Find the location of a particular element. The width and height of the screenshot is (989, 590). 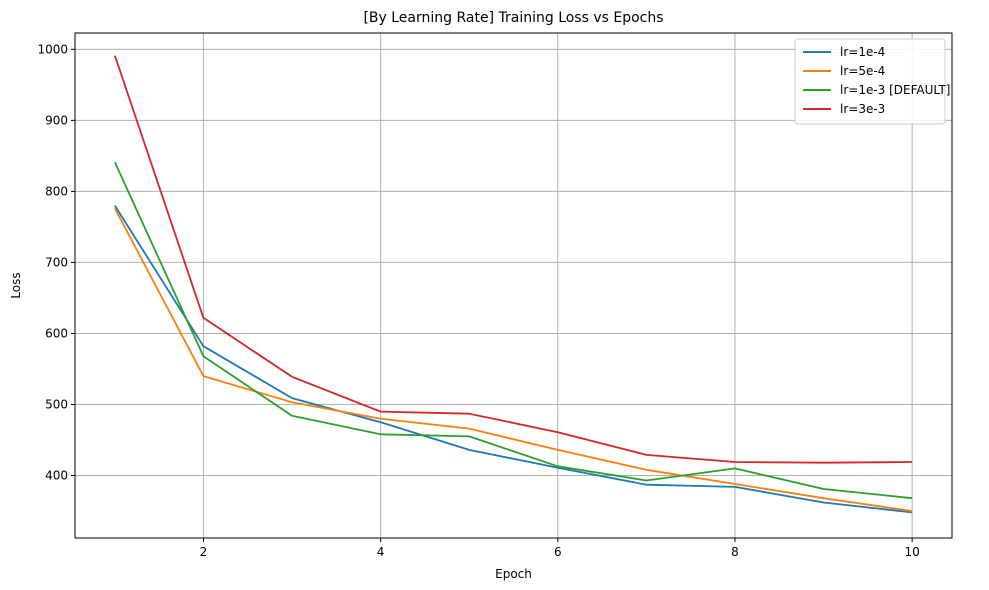

legend-box is located at coordinates (870, 81).